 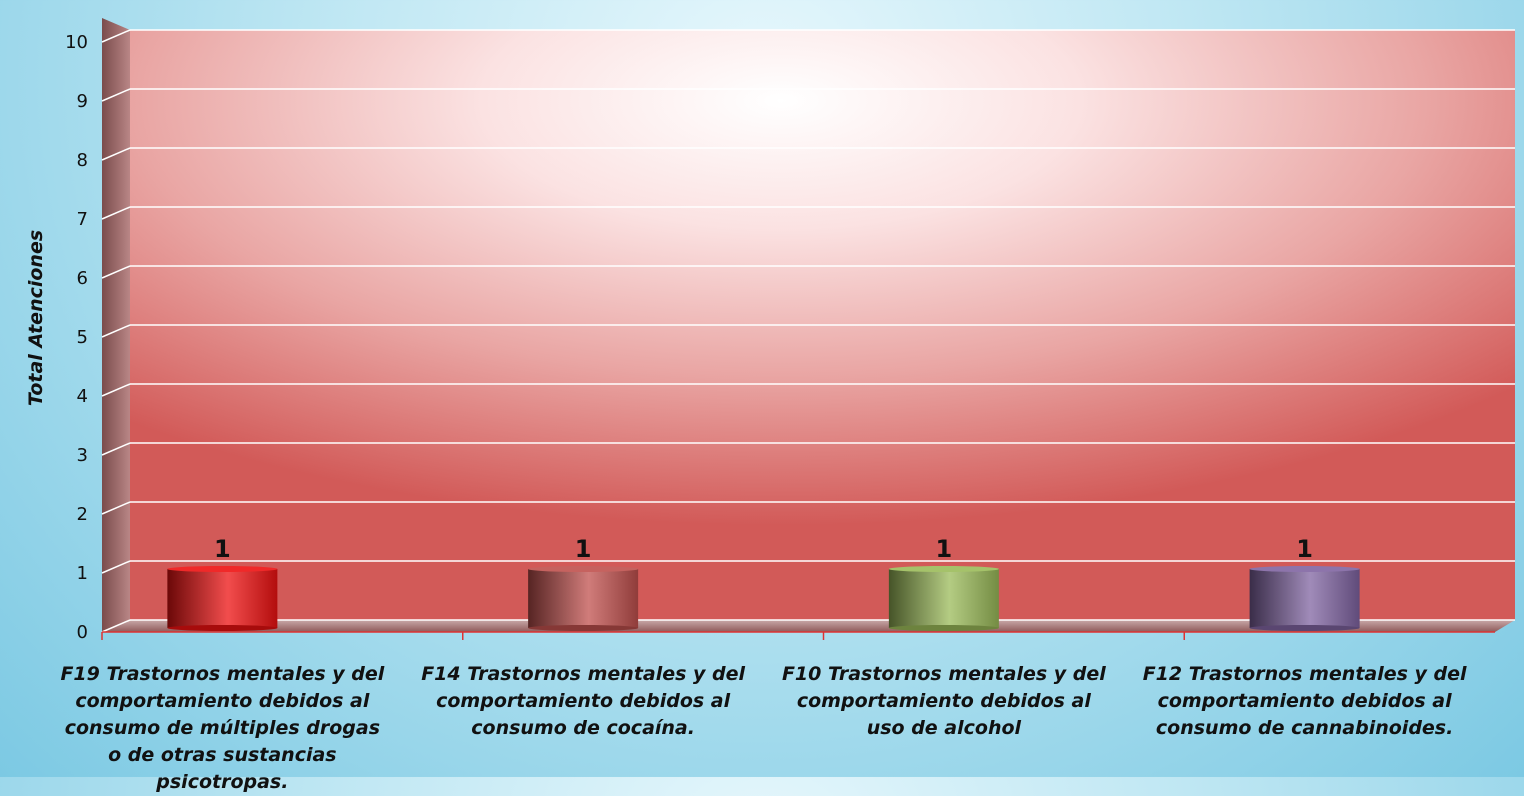 I want to click on y-tick-label: 0, so click(x=82, y=632).